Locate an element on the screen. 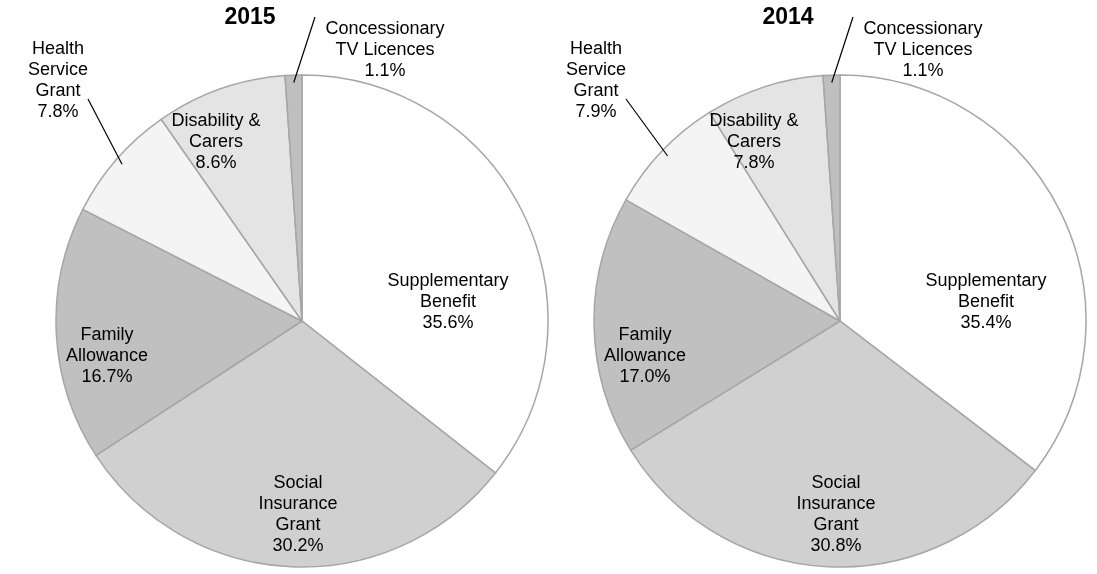 The height and width of the screenshot is (574, 1097). data-label: 16.7% is located at coordinates (107, 376).